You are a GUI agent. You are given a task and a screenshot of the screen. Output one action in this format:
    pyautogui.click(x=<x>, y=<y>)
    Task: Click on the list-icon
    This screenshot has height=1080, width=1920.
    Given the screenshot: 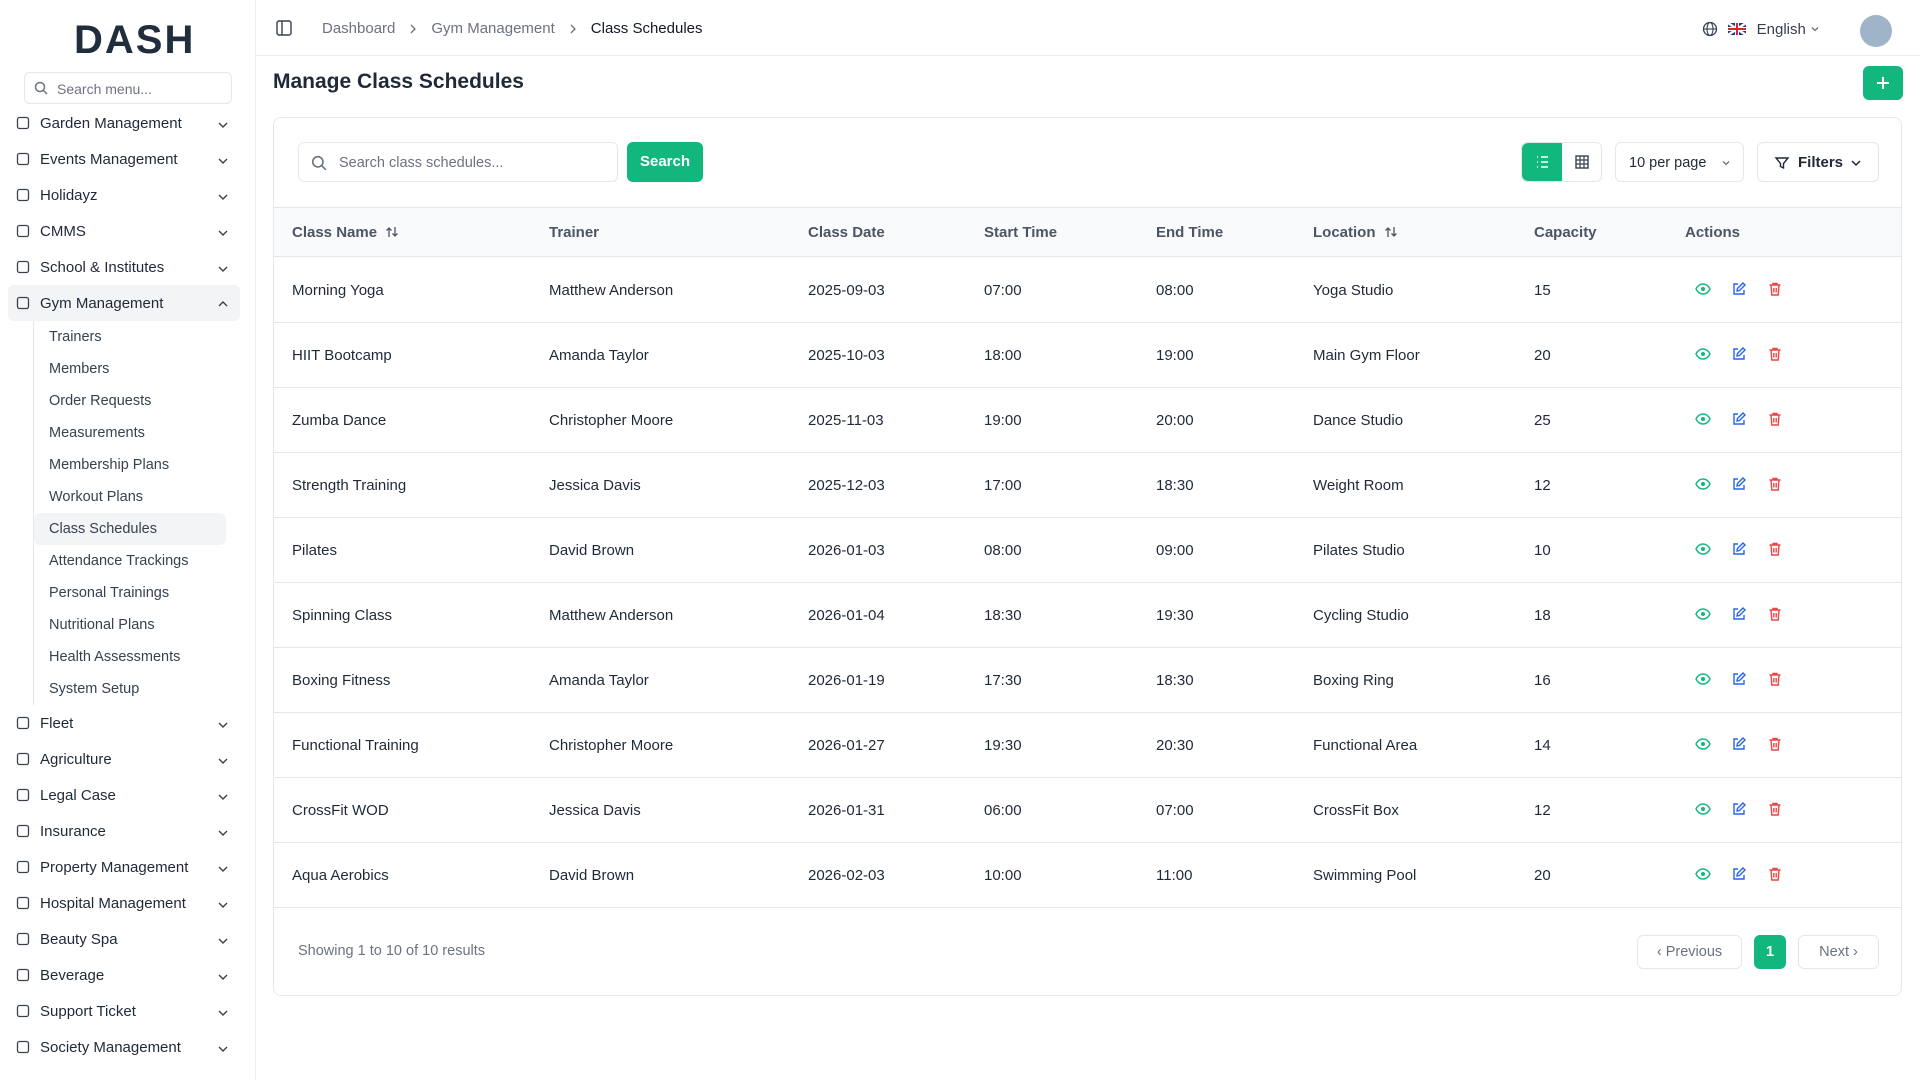 What is the action you would take?
    pyautogui.click(x=1542, y=162)
    